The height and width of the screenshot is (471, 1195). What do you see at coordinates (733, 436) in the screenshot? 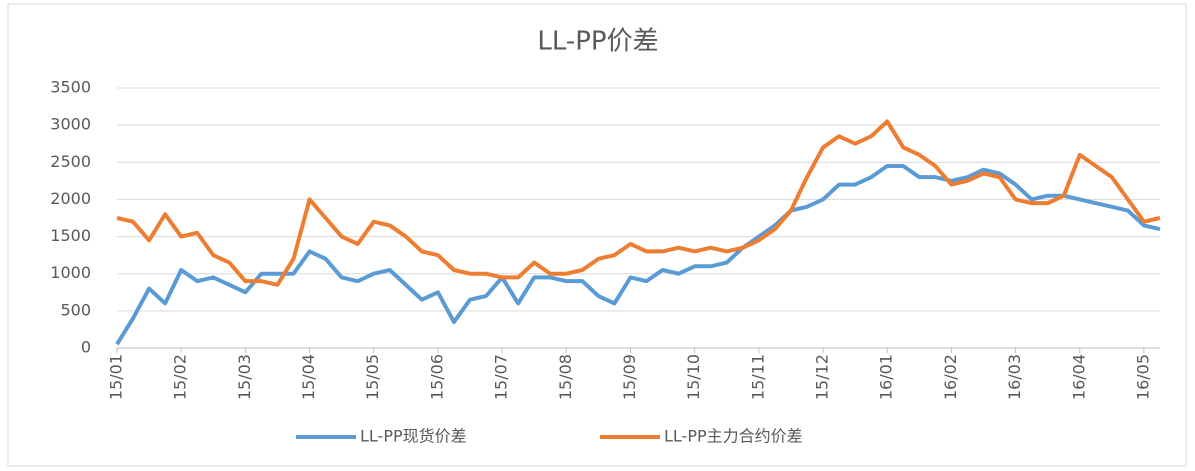
I see `legend-label: LL-PP主力合约价差` at bounding box center [733, 436].